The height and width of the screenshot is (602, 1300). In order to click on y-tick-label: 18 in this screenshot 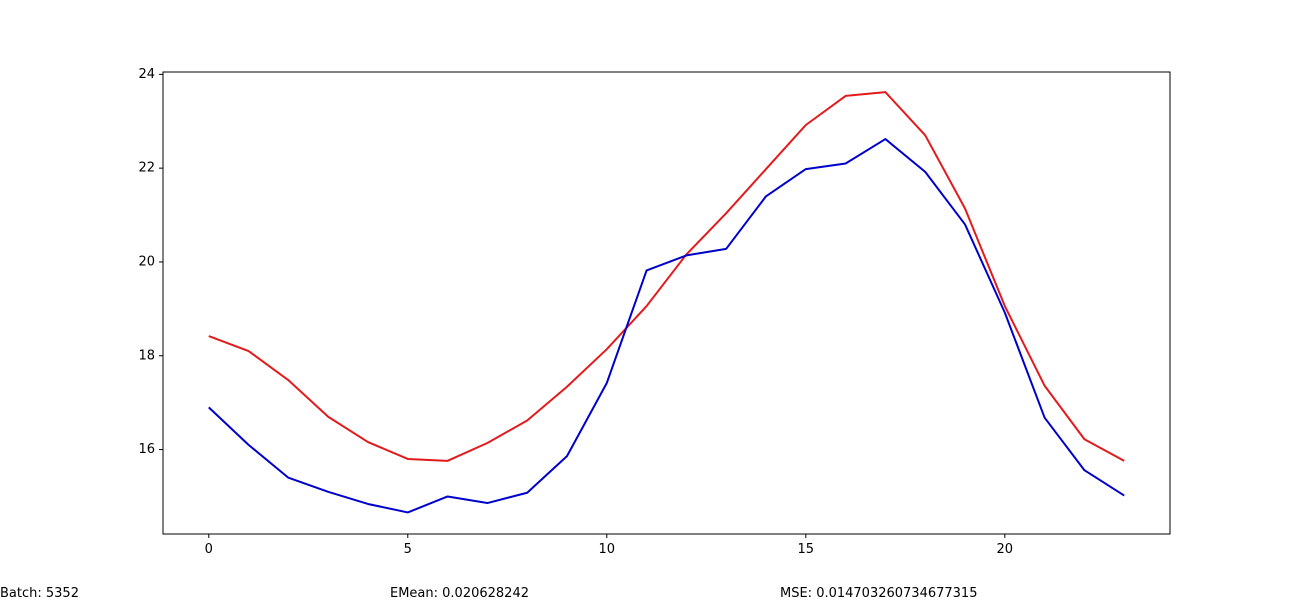, I will do `click(146, 355)`.